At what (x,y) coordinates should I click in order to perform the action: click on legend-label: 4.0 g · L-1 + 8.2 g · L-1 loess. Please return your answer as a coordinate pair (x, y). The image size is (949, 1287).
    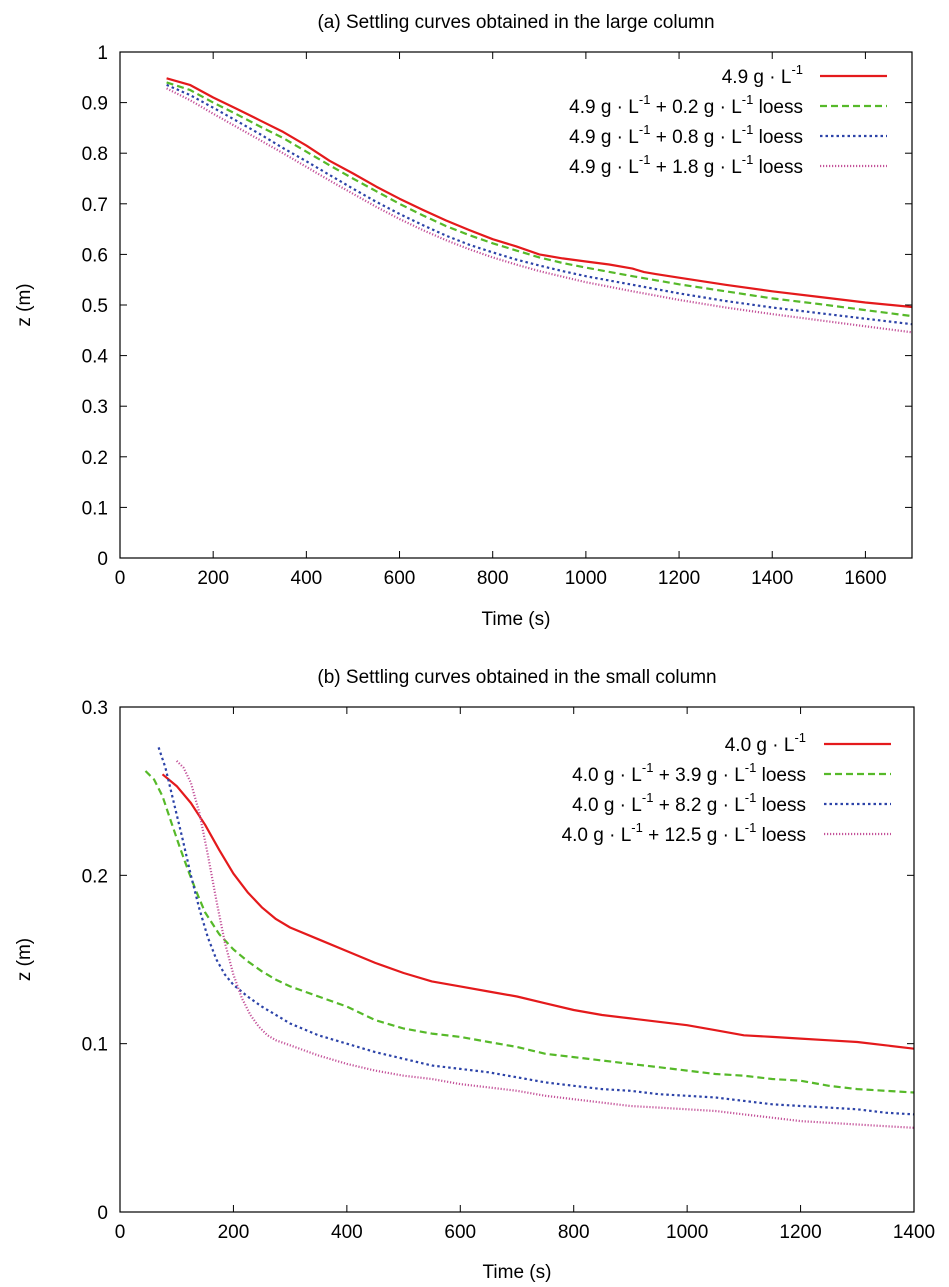
    Looking at the image, I should click on (689, 803).